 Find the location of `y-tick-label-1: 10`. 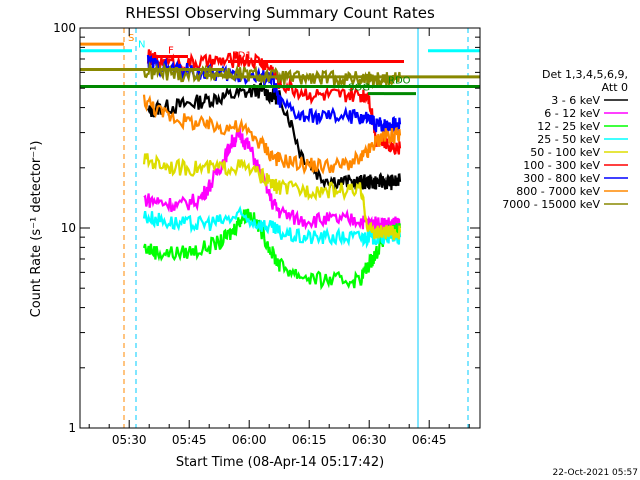

y-tick-label-1: 10 is located at coordinates (68, 228).